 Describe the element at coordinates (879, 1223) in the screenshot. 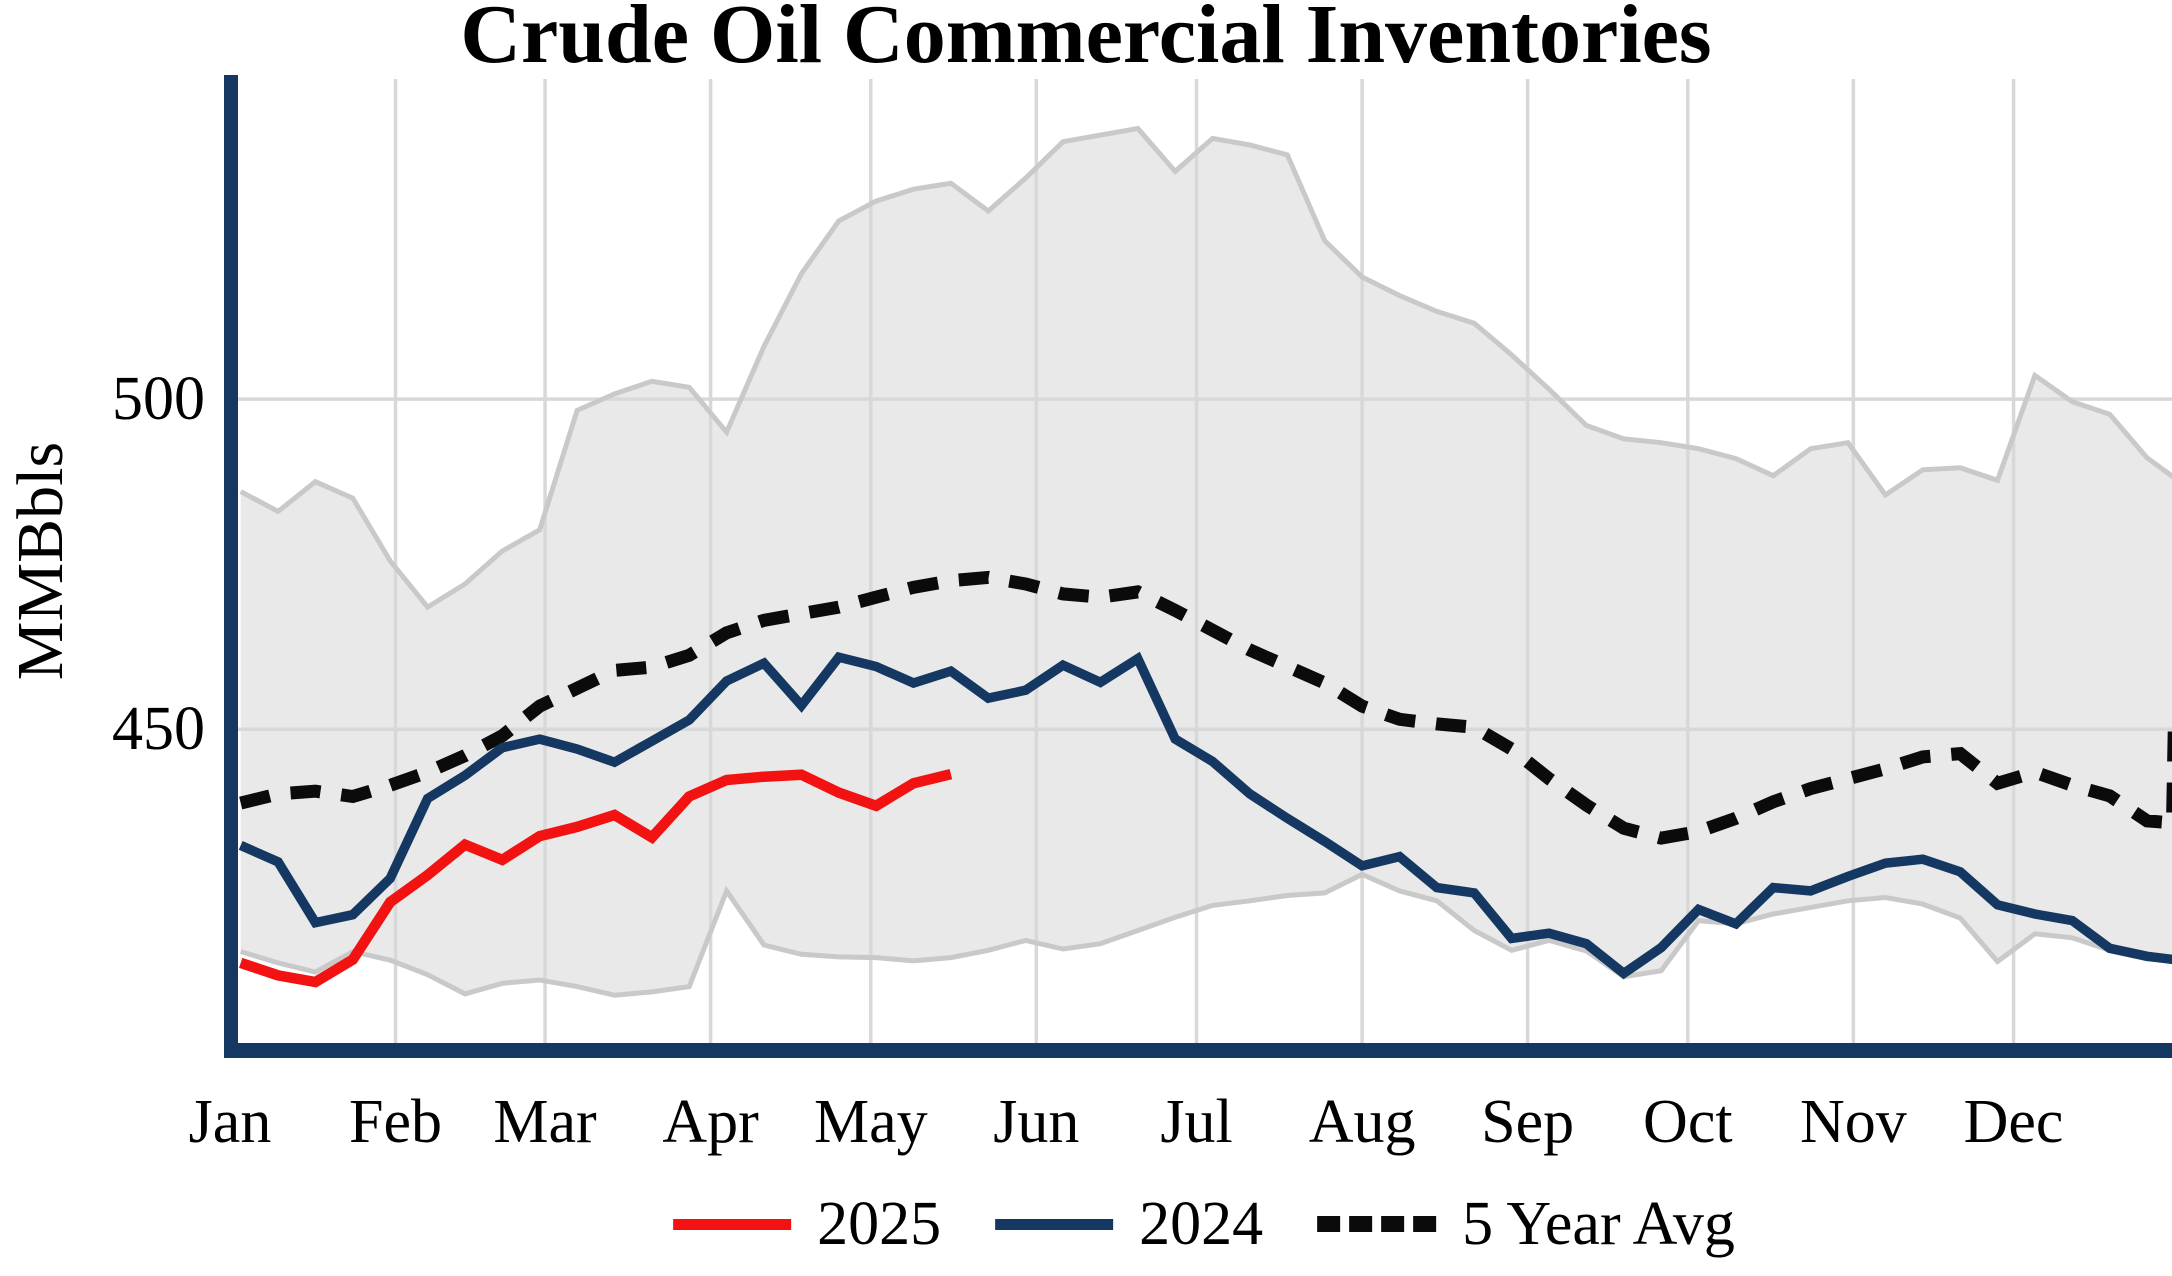

I see `legend-label-2025: 2025` at that location.